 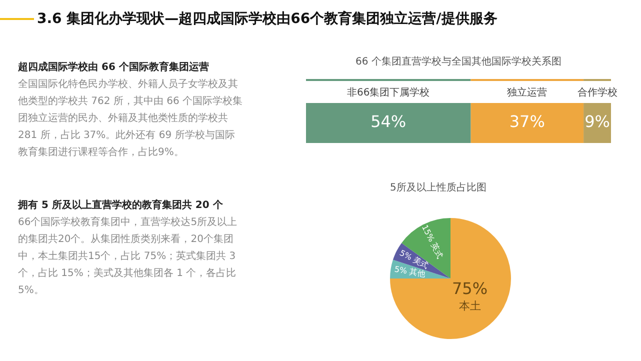 I want to click on data-label: 75%, so click(x=470, y=288).